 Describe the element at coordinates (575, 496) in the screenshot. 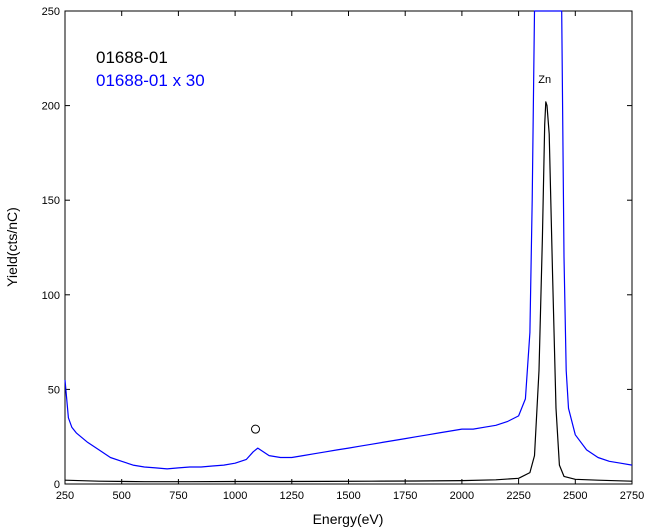

I see `x-tick-label: 2500` at that location.